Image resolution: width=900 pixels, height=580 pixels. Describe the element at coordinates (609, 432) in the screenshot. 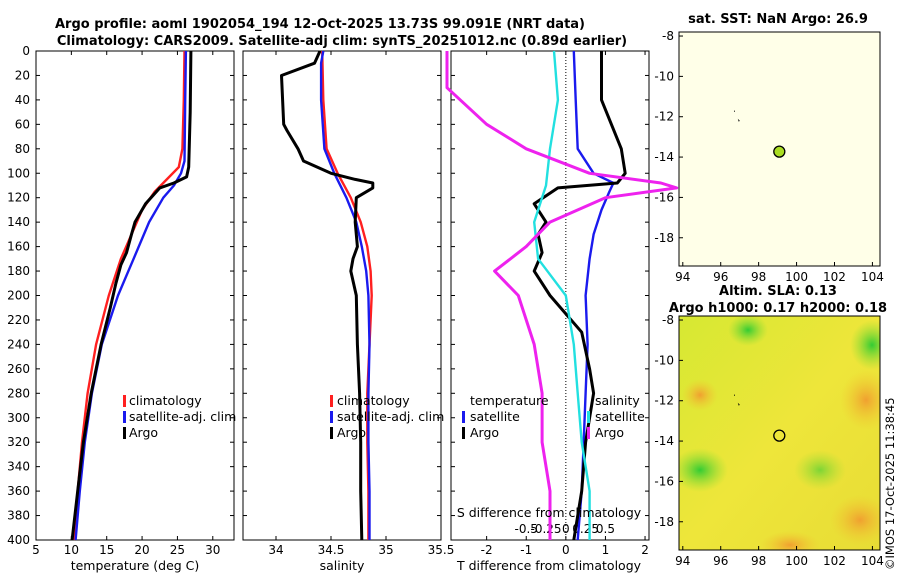

I see `legend-label-s-argo: Argo` at that location.